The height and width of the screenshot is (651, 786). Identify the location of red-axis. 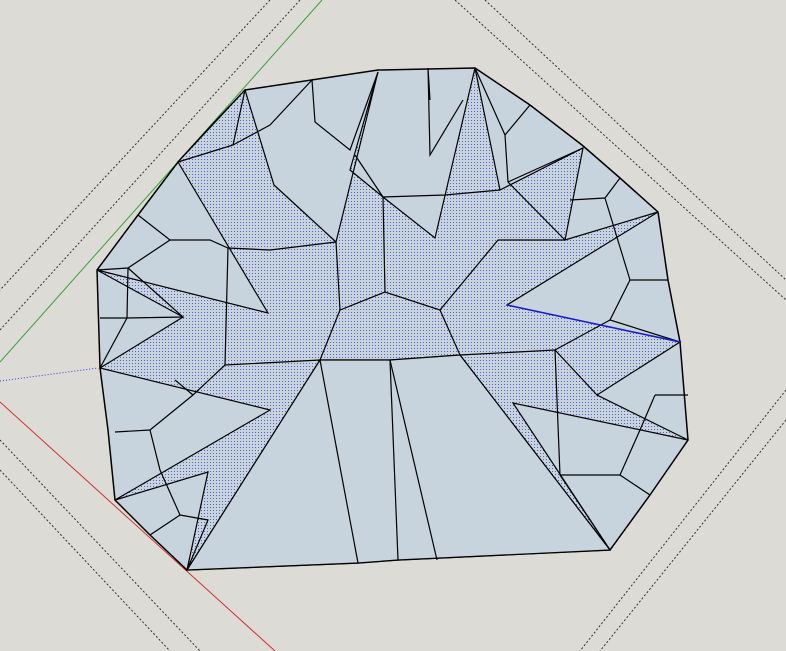
(138, 526).